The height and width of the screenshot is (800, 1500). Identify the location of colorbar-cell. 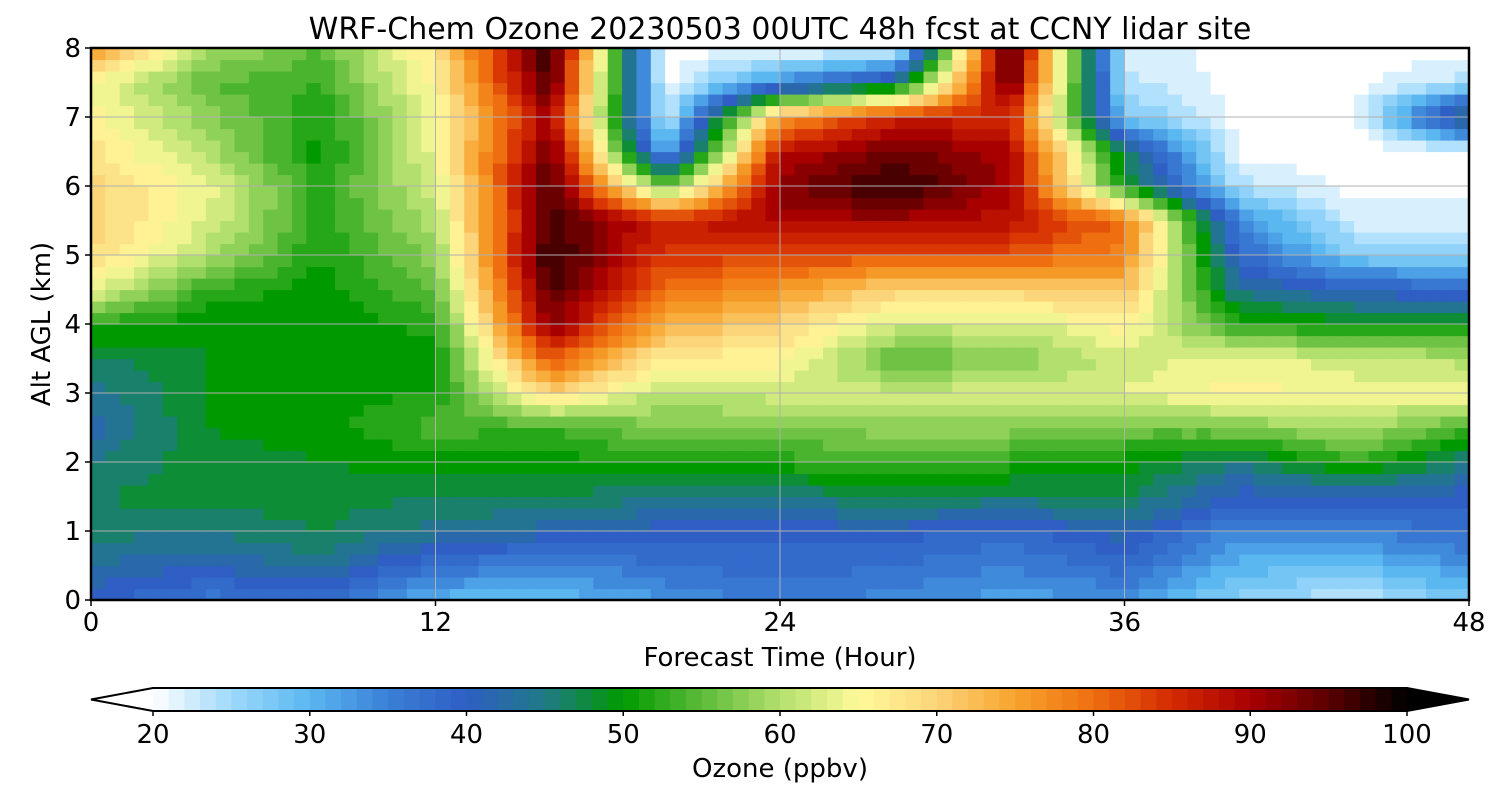
(537, 699).